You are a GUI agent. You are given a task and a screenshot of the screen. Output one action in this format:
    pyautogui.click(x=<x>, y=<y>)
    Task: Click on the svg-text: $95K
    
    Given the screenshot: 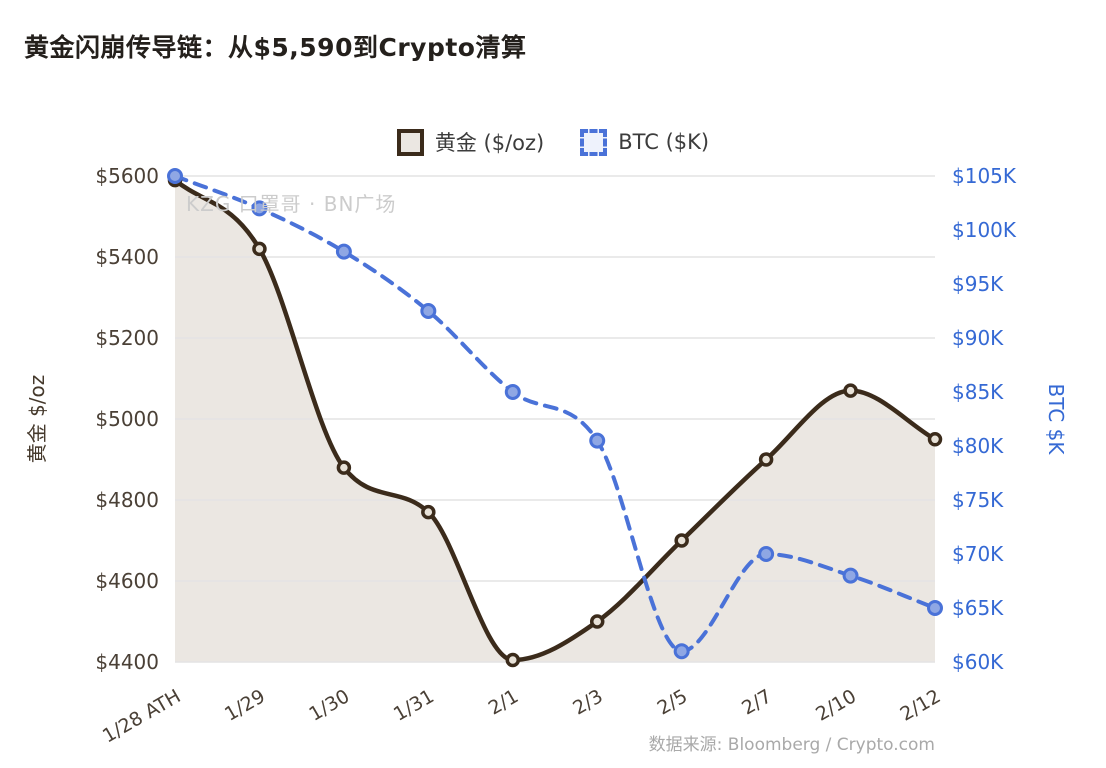 What is the action you would take?
    pyautogui.click(x=978, y=284)
    